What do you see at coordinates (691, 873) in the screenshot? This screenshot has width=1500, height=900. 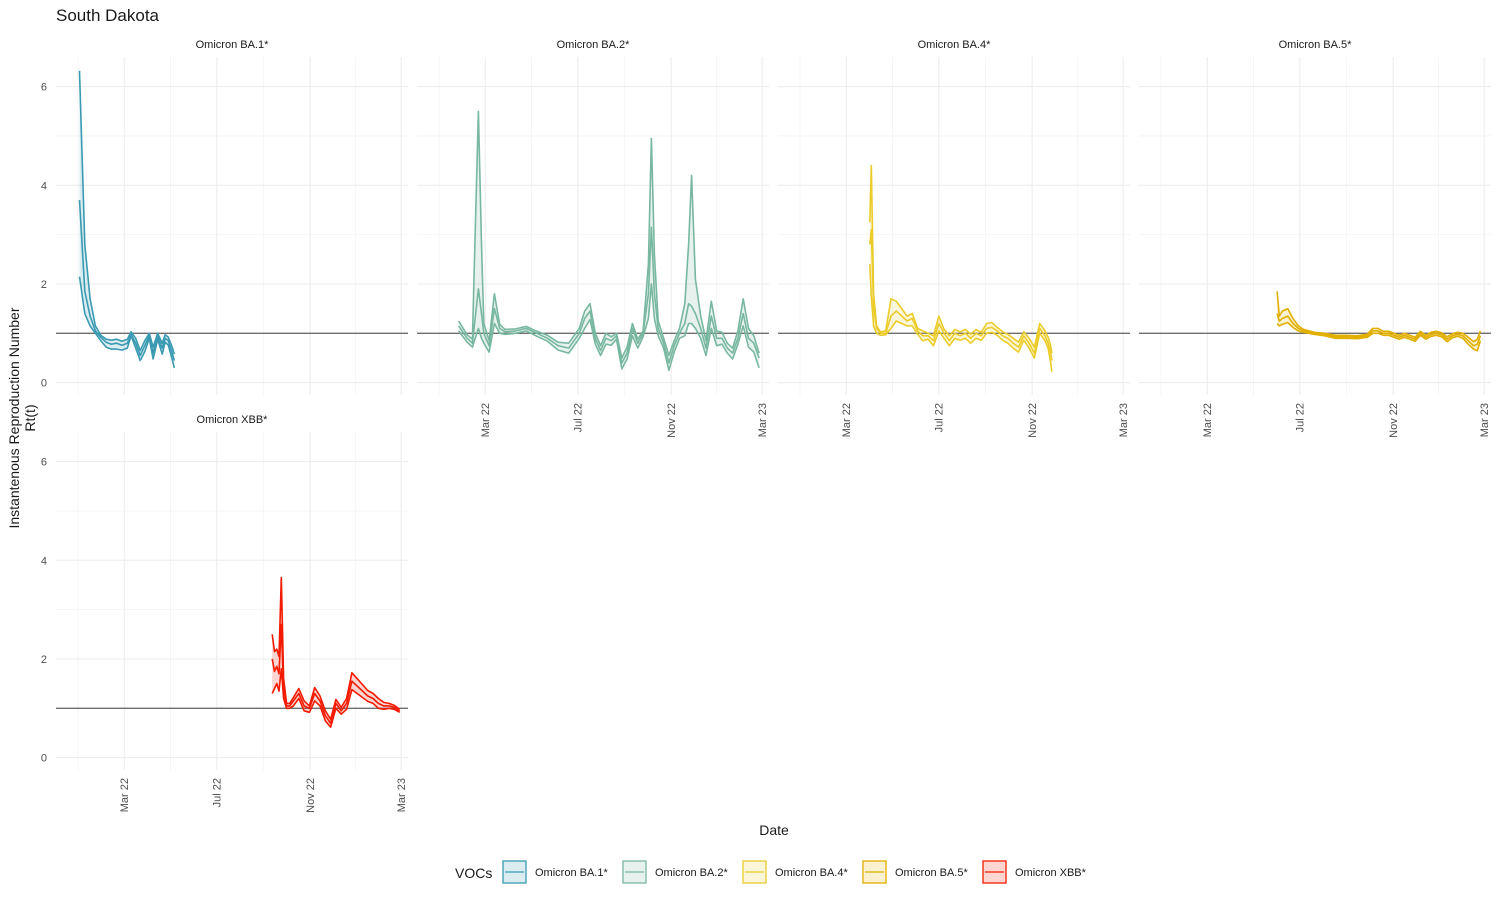 I see `legend-label: Omicron BA.2*` at bounding box center [691, 873].